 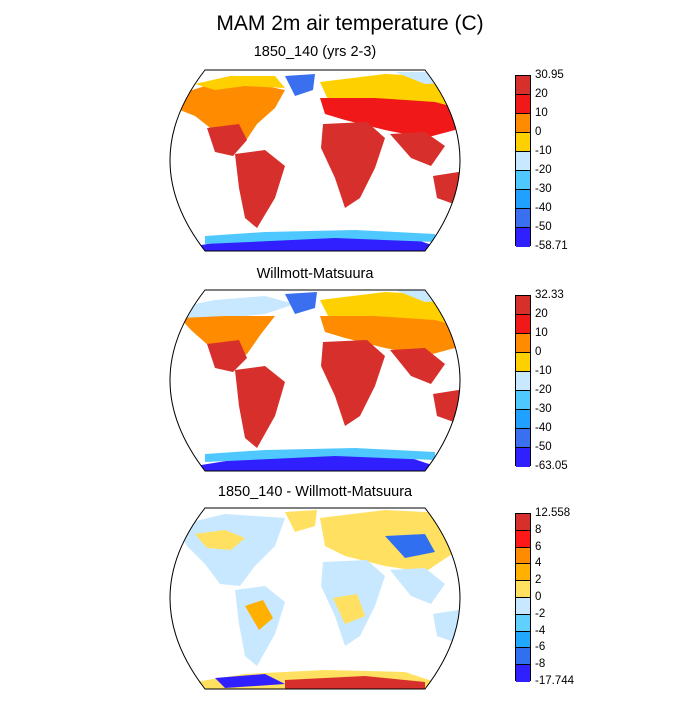 I want to click on eurasia-cold, so click(x=410, y=546).